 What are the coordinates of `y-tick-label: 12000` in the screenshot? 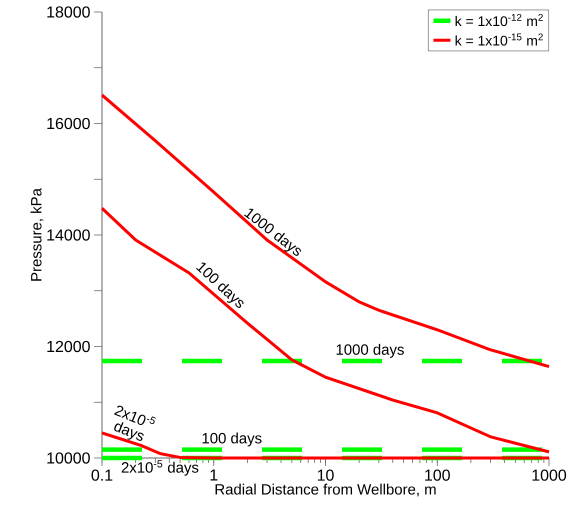 It's located at (68, 346).